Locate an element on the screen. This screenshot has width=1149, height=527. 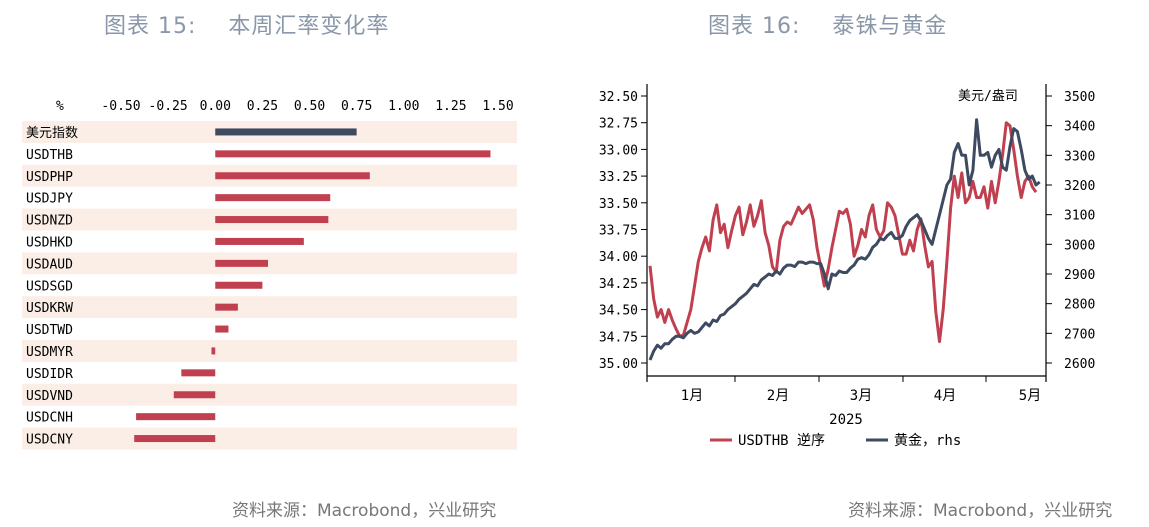
right-y-tick-label: 3100 is located at coordinates (1079, 216).